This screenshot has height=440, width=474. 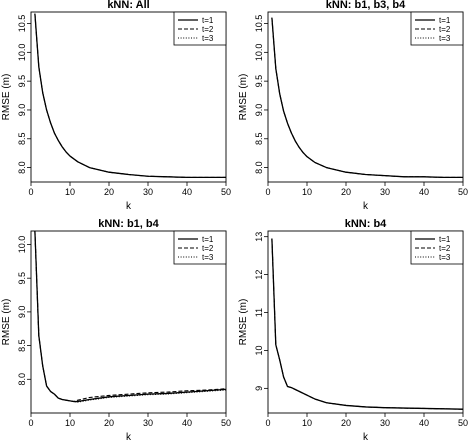 What do you see at coordinates (366, 224) in the screenshot?
I see `chart-title: kNN: b4` at bounding box center [366, 224].